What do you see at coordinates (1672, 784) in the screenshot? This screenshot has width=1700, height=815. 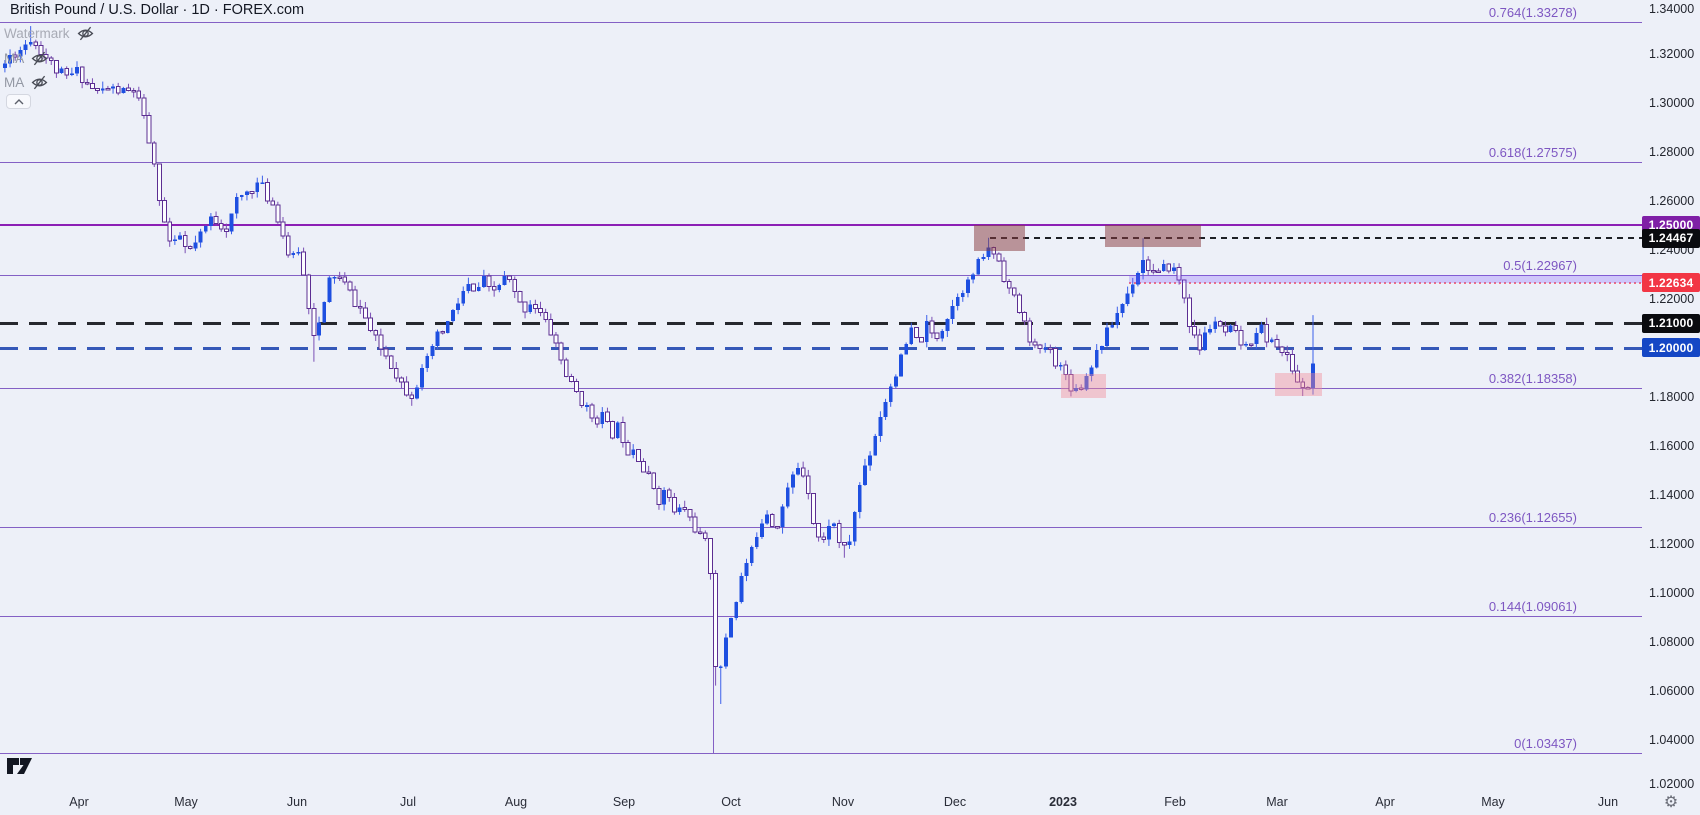 I see `price-axis-tick: 1.02000` at bounding box center [1672, 784].